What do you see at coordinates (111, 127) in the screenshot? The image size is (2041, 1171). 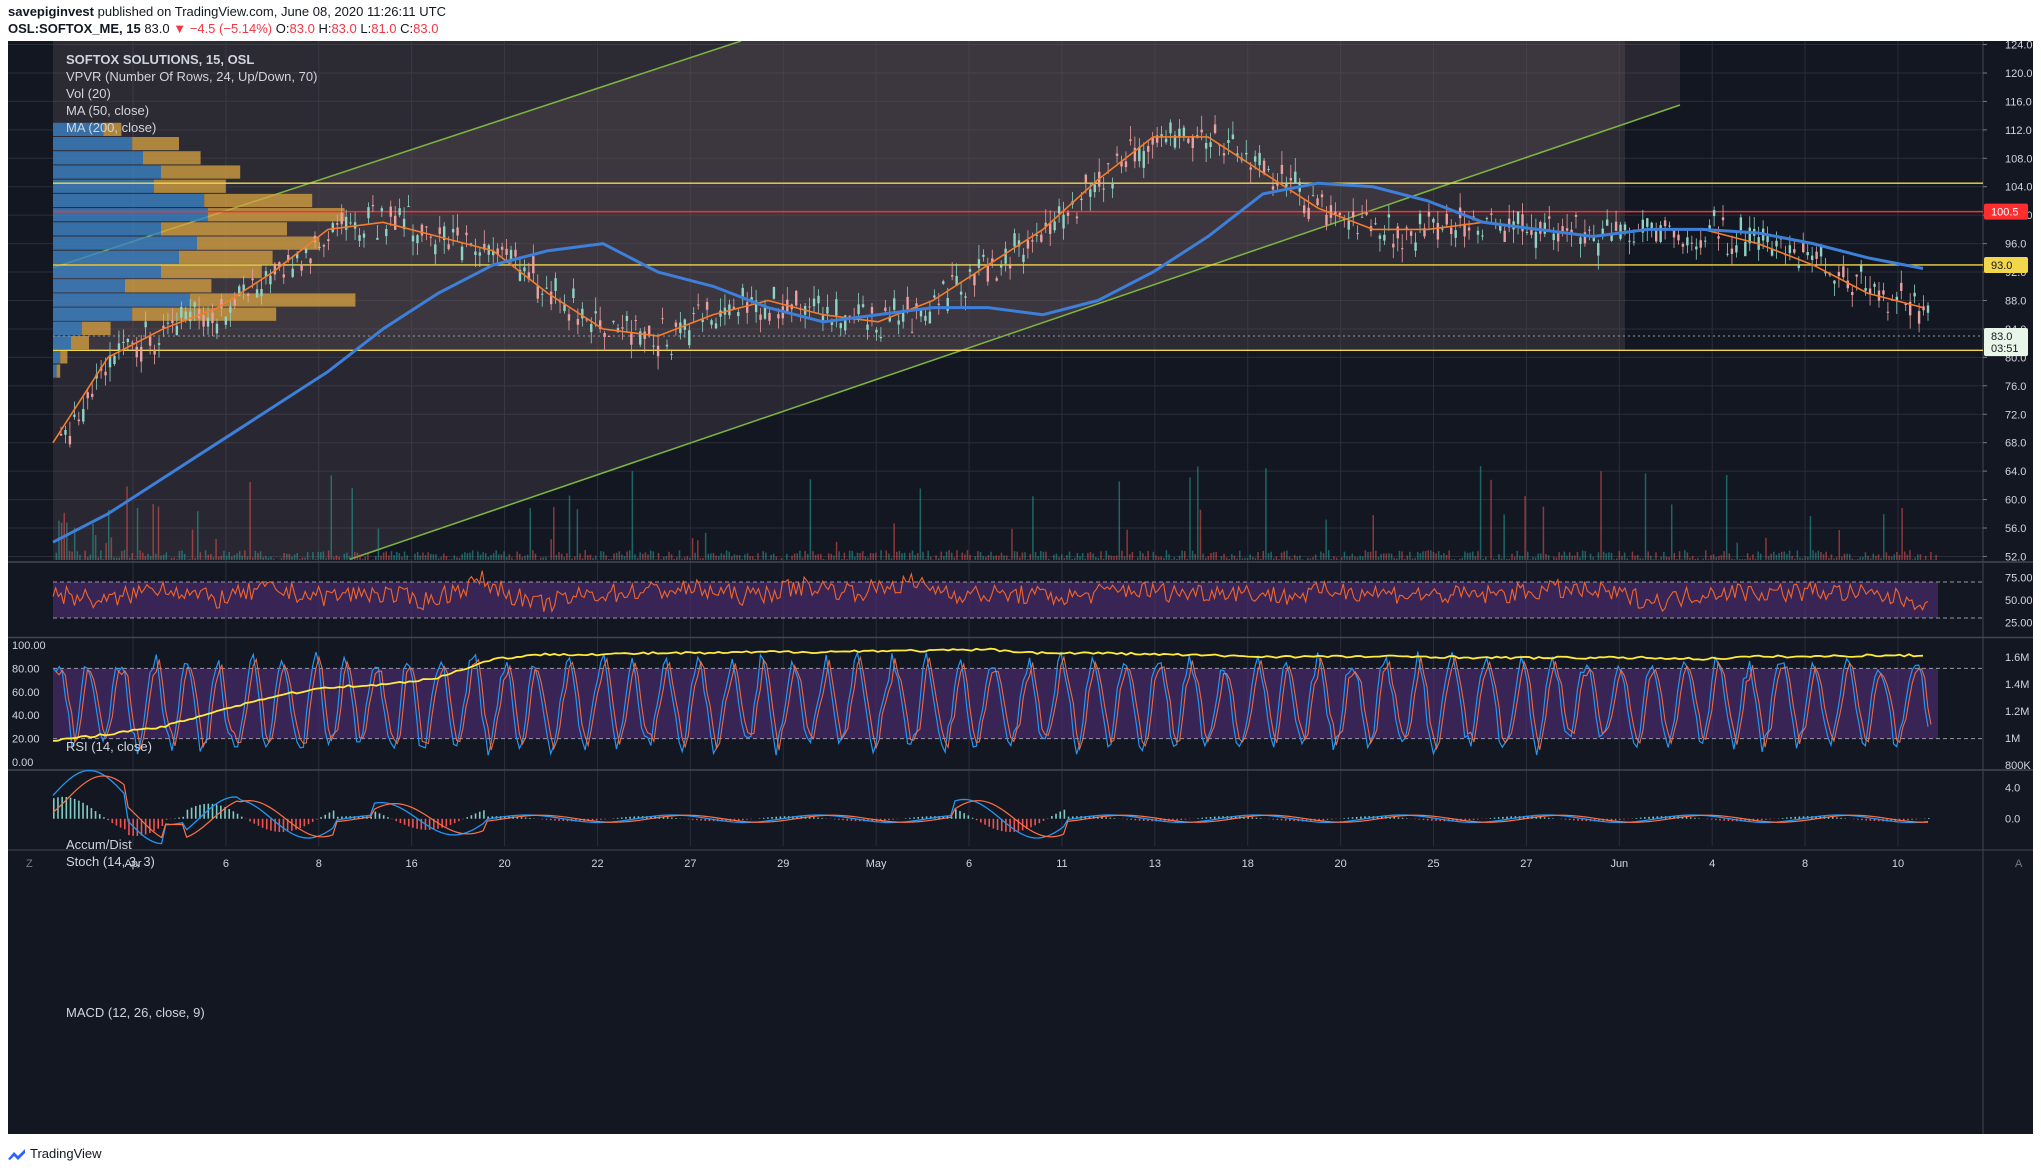 I see `legend-ma200: MA (200, close)` at bounding box center [111, 127].